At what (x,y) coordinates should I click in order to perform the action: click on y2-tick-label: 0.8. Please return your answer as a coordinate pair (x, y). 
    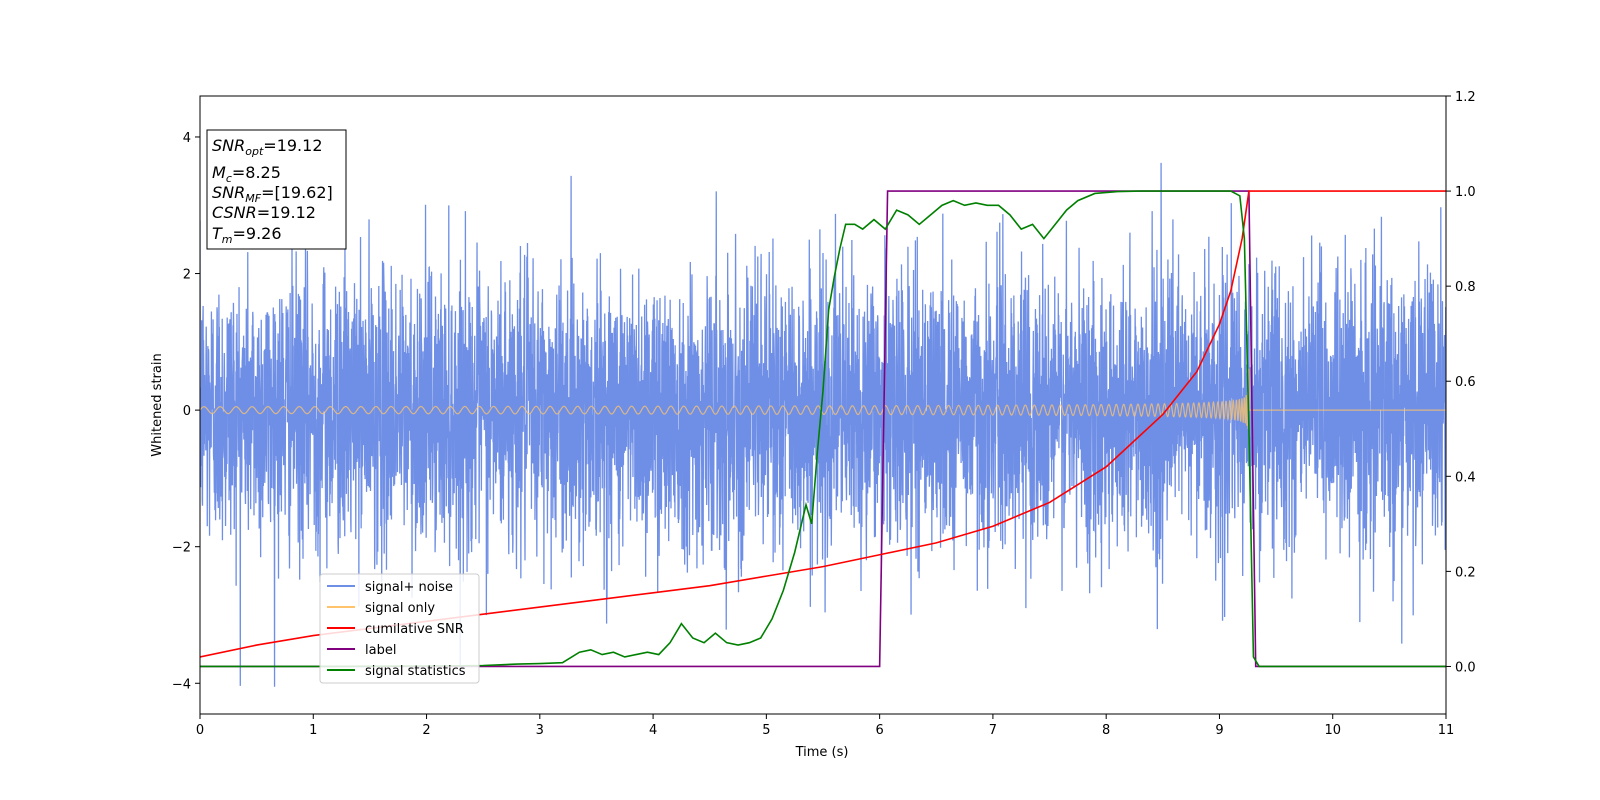
    Looking at the image, I should click on (1465, 287).